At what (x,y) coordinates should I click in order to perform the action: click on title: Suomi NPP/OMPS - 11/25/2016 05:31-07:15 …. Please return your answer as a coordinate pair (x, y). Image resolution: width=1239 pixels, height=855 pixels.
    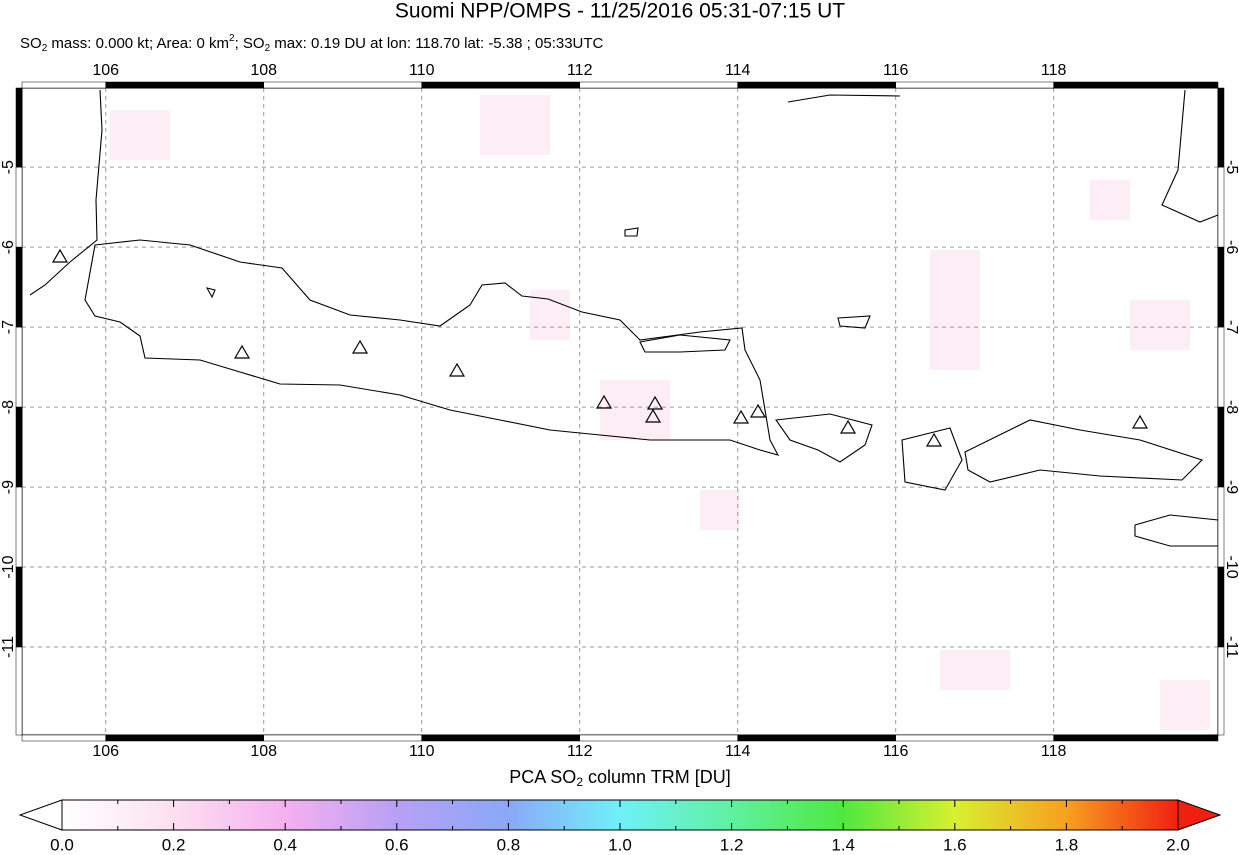
    Looking at the image, I should click on (620, 11).